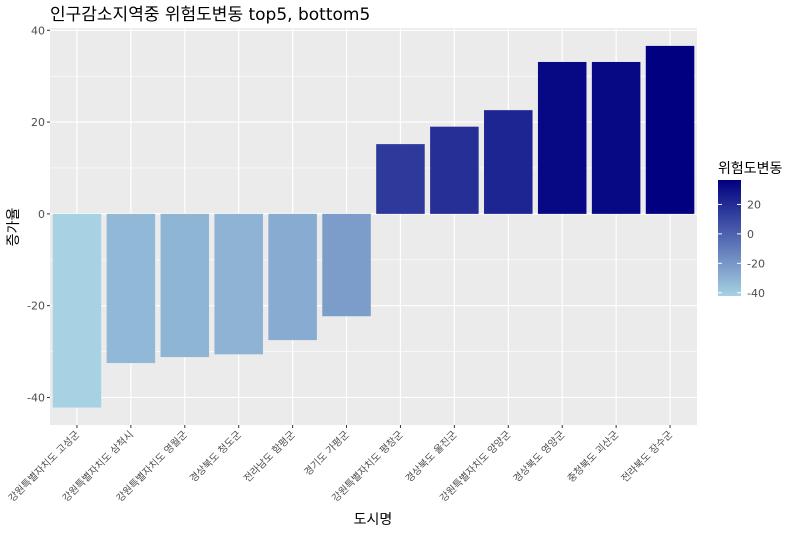 The image size is (802, 536). Describe the element at coordinates (729, 238) in the screenshot. I see `legend-colorbar` at that location.